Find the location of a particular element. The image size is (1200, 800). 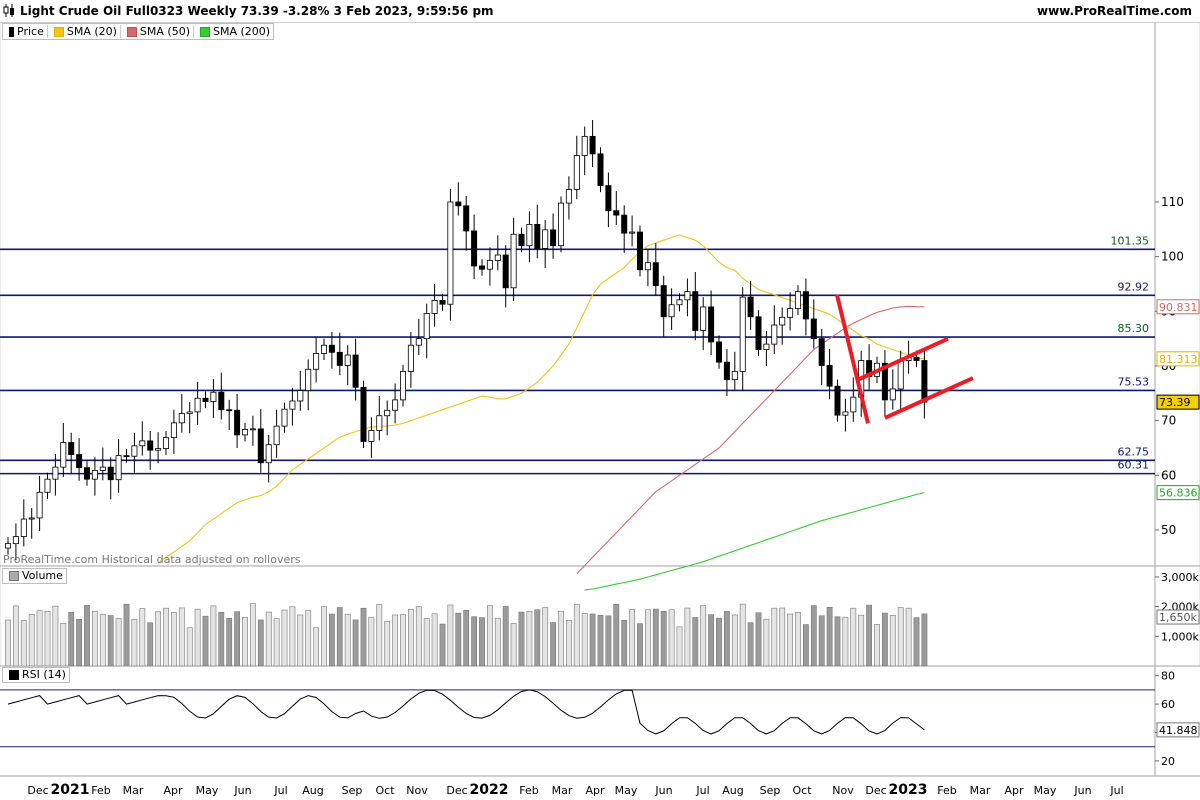

volume-panel-label: Volume is located at coordinates (34, 576).